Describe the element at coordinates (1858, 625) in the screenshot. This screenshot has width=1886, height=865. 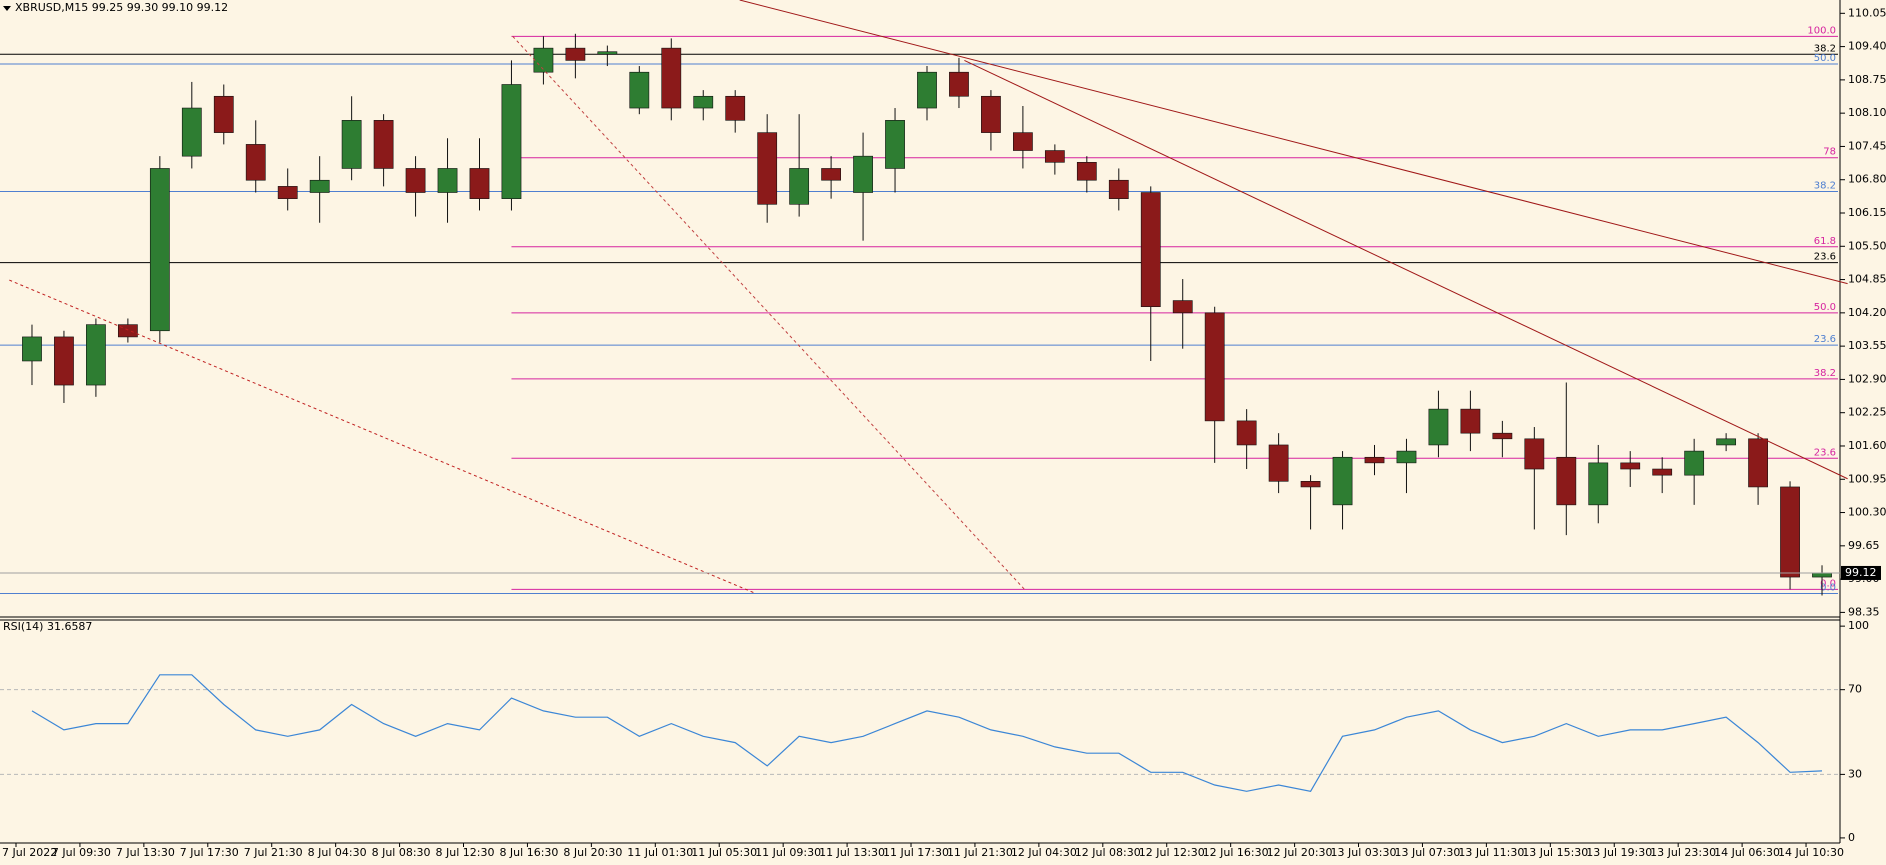
I see `y-tick-label: 100` at that location.